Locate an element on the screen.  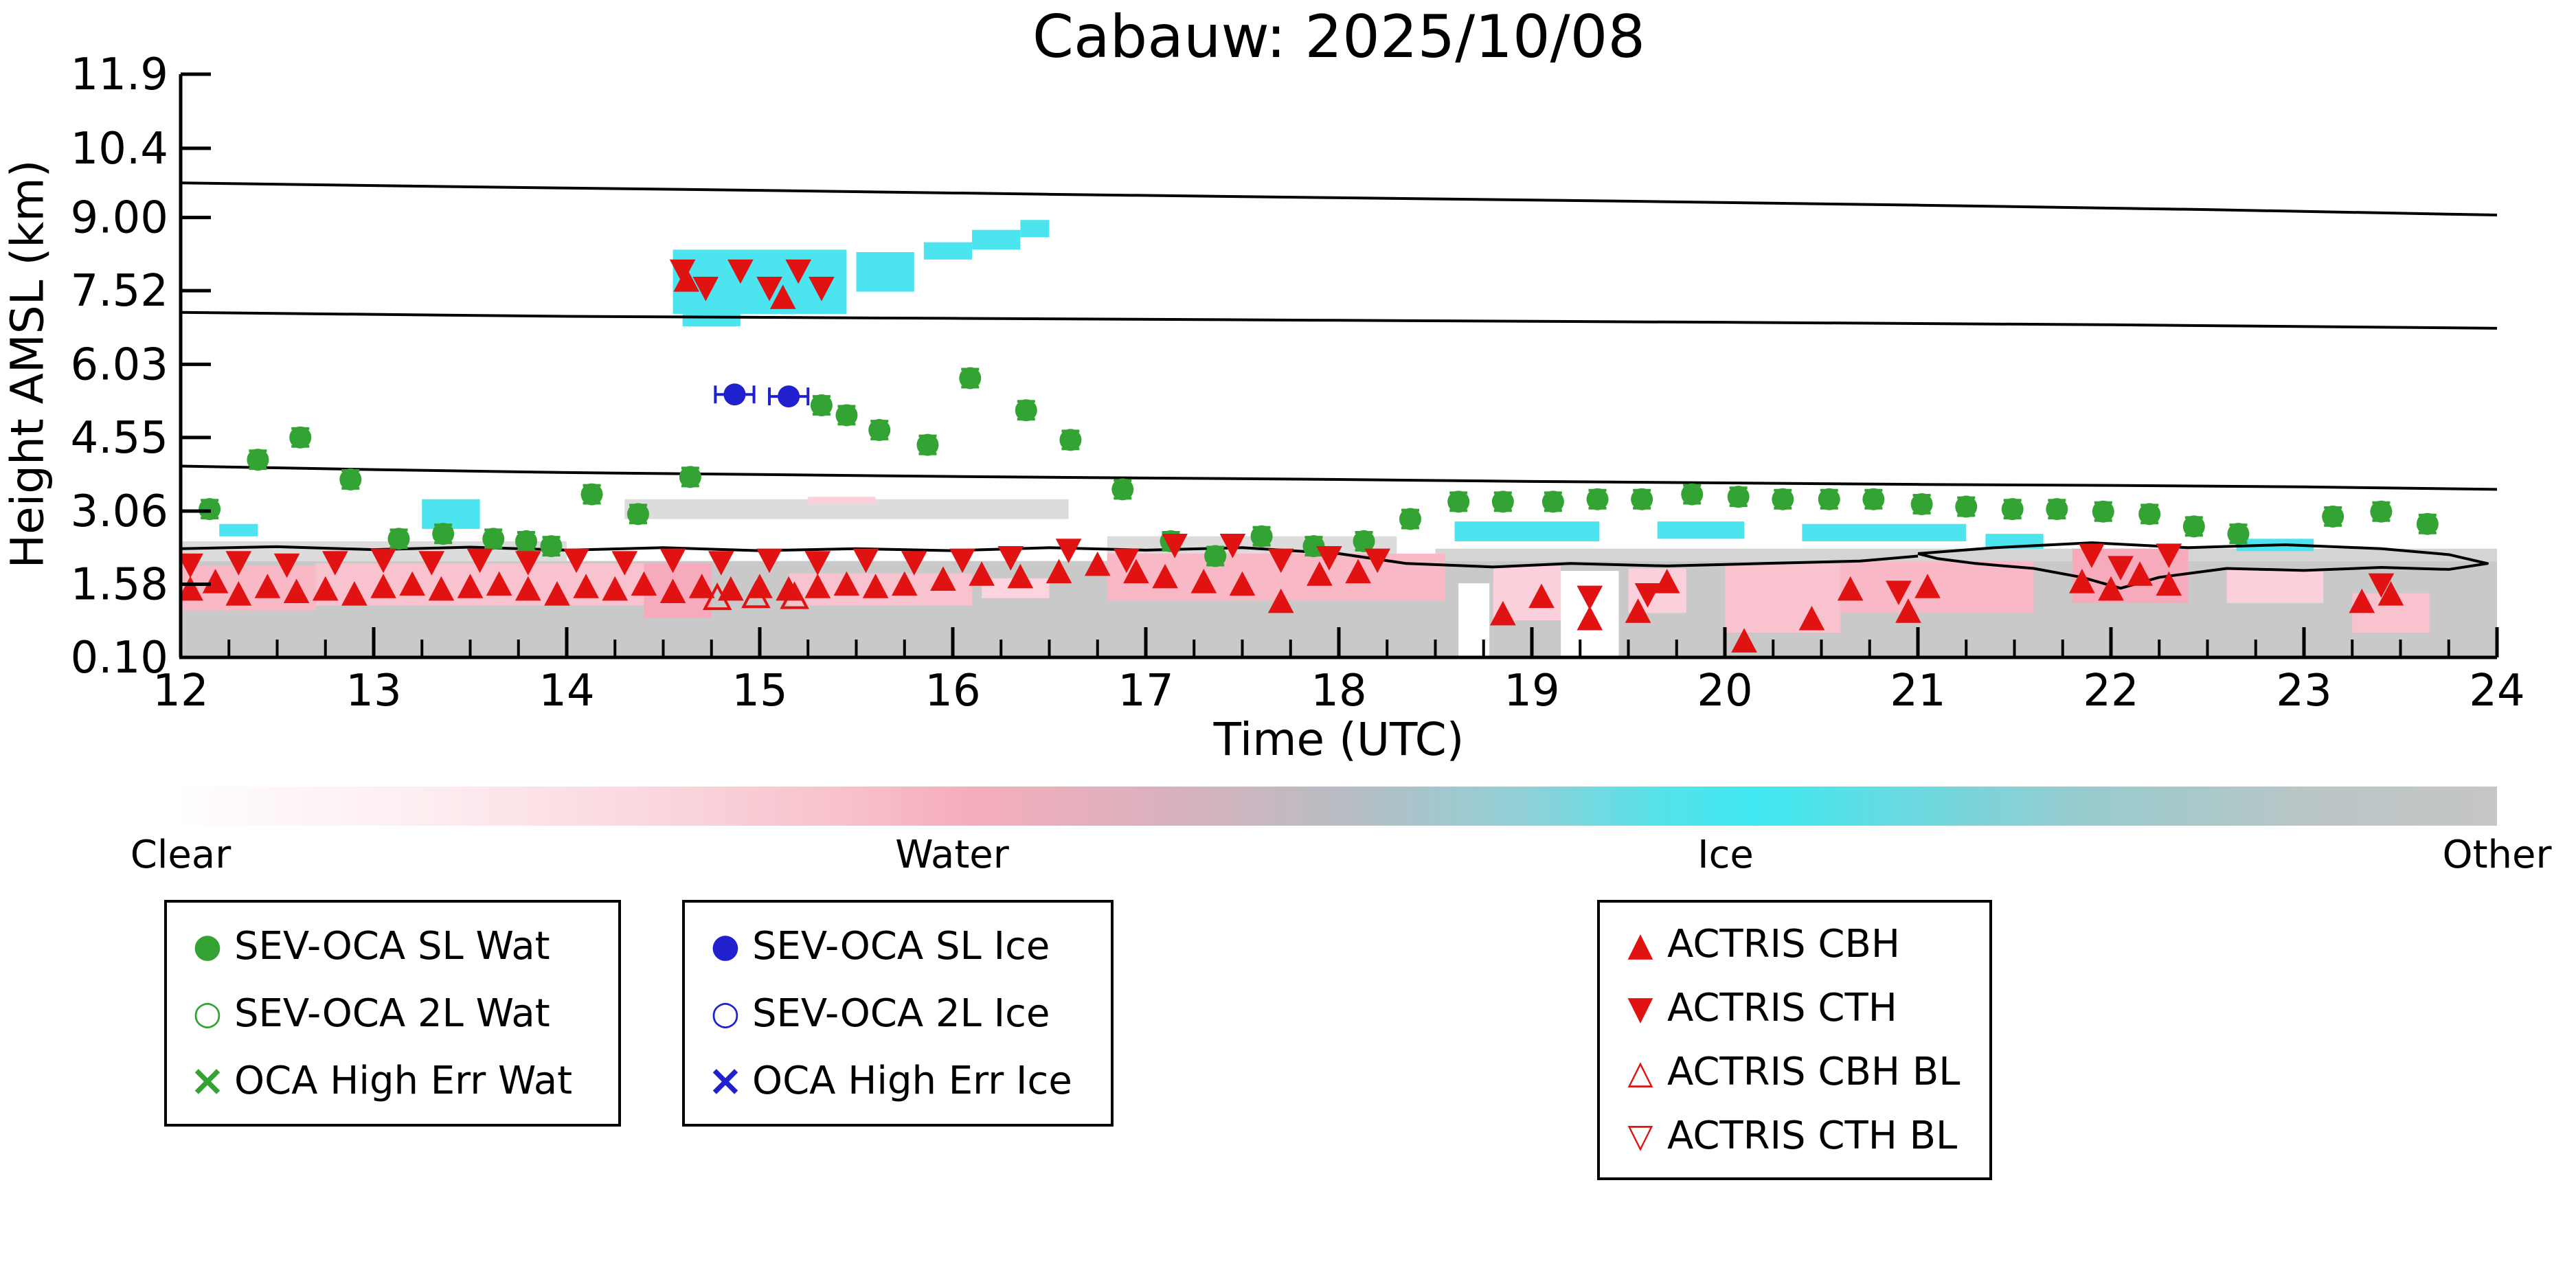
svg-text: 9.00 is located at coordinates (120, 218).